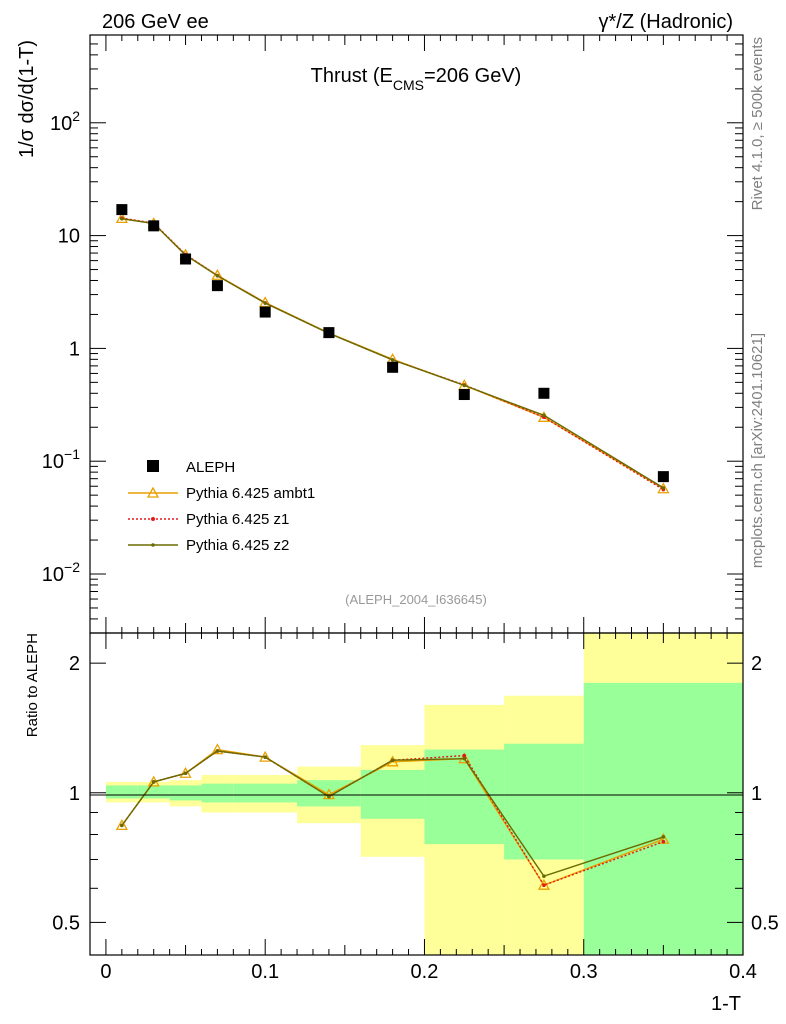  I want to click on main-ytick-label-base-2: 1, so click(74, 349).